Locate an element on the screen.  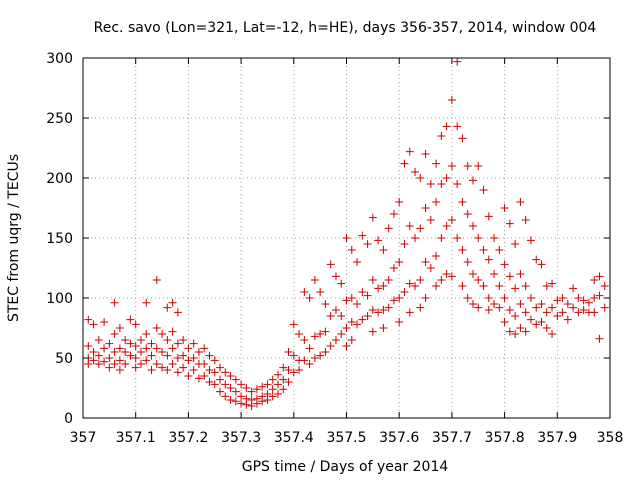
y-tick-label: 0 is located at coordinates (68, 419).